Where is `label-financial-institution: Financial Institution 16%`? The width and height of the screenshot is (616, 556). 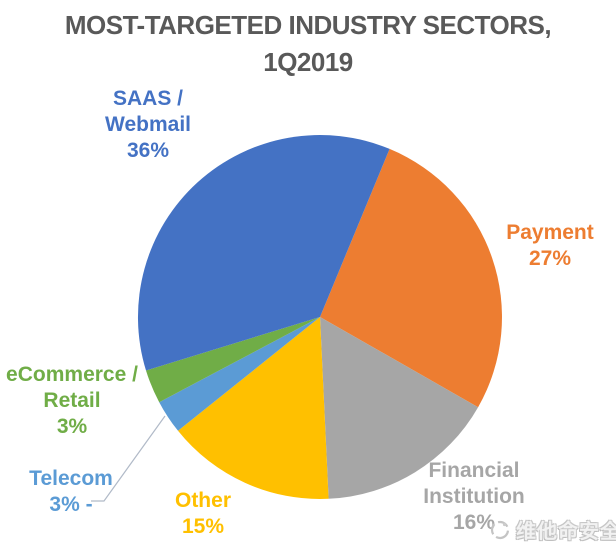 label-financial-institution: Financial Institution 16% is located at coordinates (474, 496).